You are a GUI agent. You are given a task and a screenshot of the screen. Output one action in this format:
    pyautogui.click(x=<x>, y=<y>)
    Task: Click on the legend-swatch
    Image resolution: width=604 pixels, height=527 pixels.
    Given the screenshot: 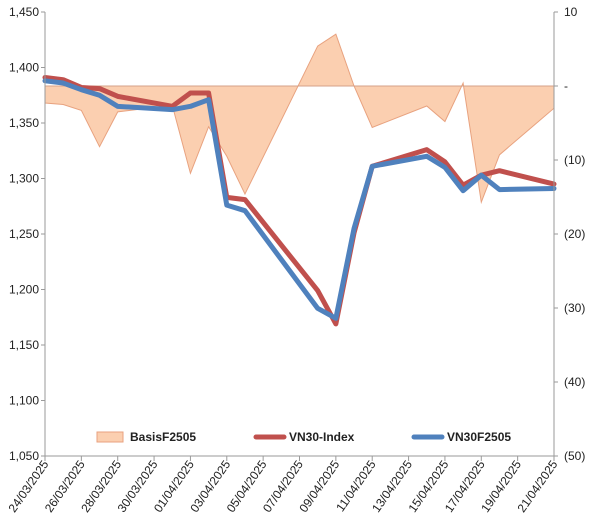 What is the action you would take?
    pyautogui.click(x=110, y=437)
    